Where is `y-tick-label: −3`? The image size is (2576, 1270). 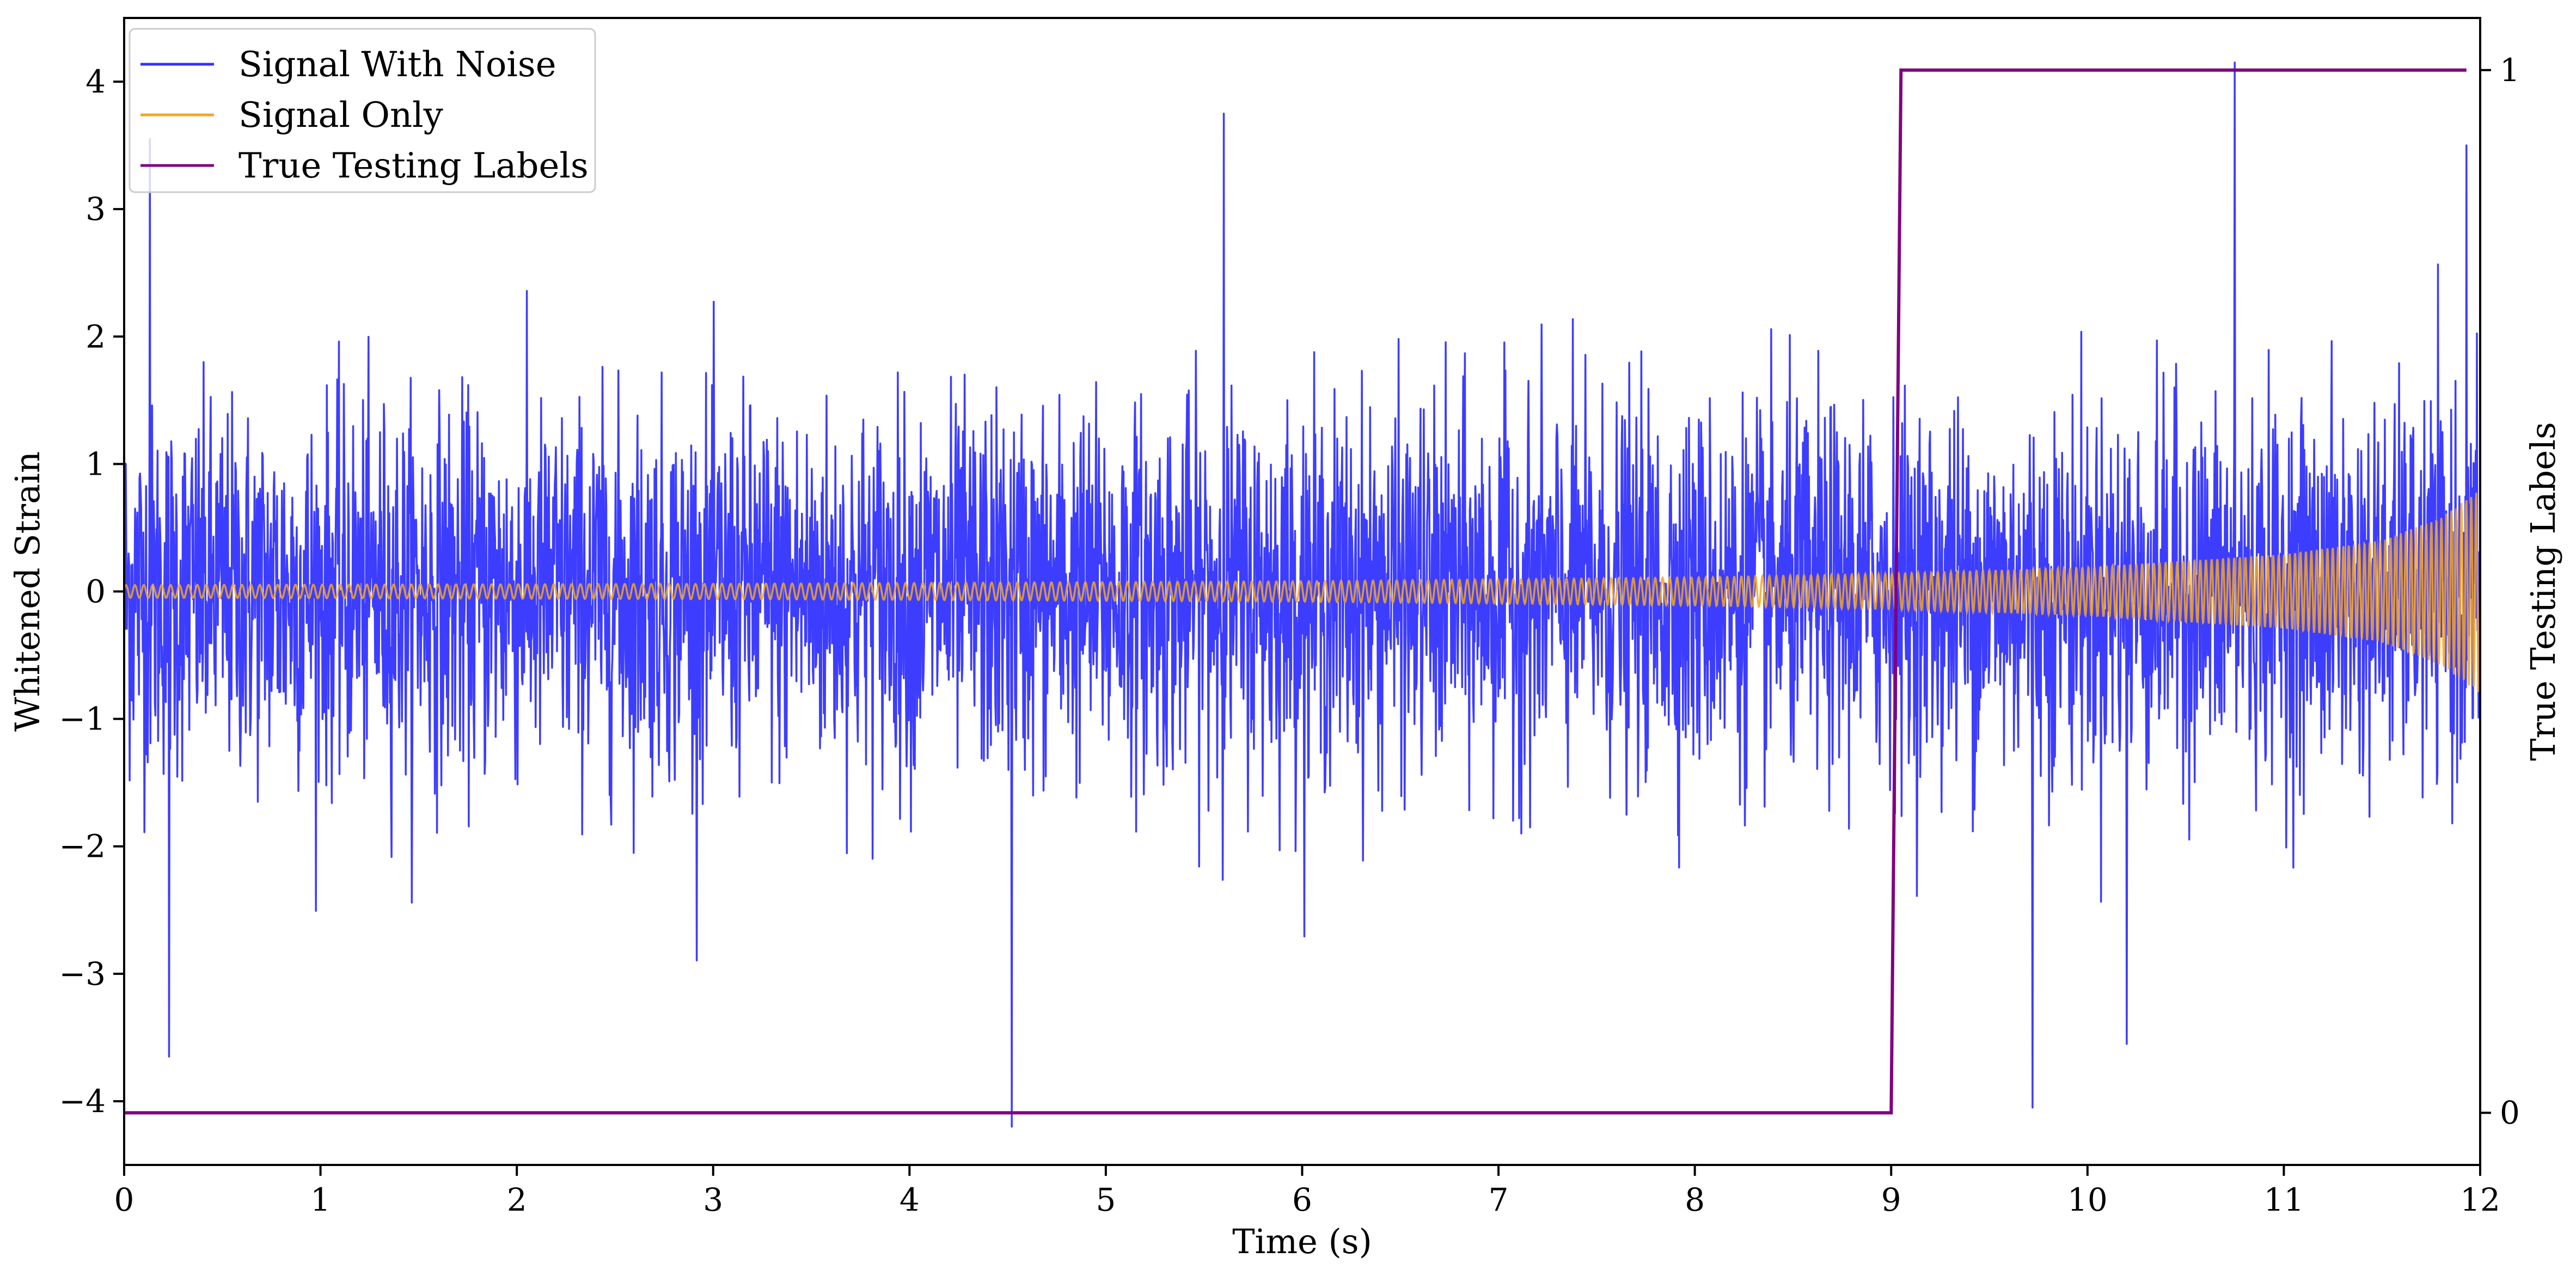
y-tick-label: −3 is located at coordinates (82, 973).